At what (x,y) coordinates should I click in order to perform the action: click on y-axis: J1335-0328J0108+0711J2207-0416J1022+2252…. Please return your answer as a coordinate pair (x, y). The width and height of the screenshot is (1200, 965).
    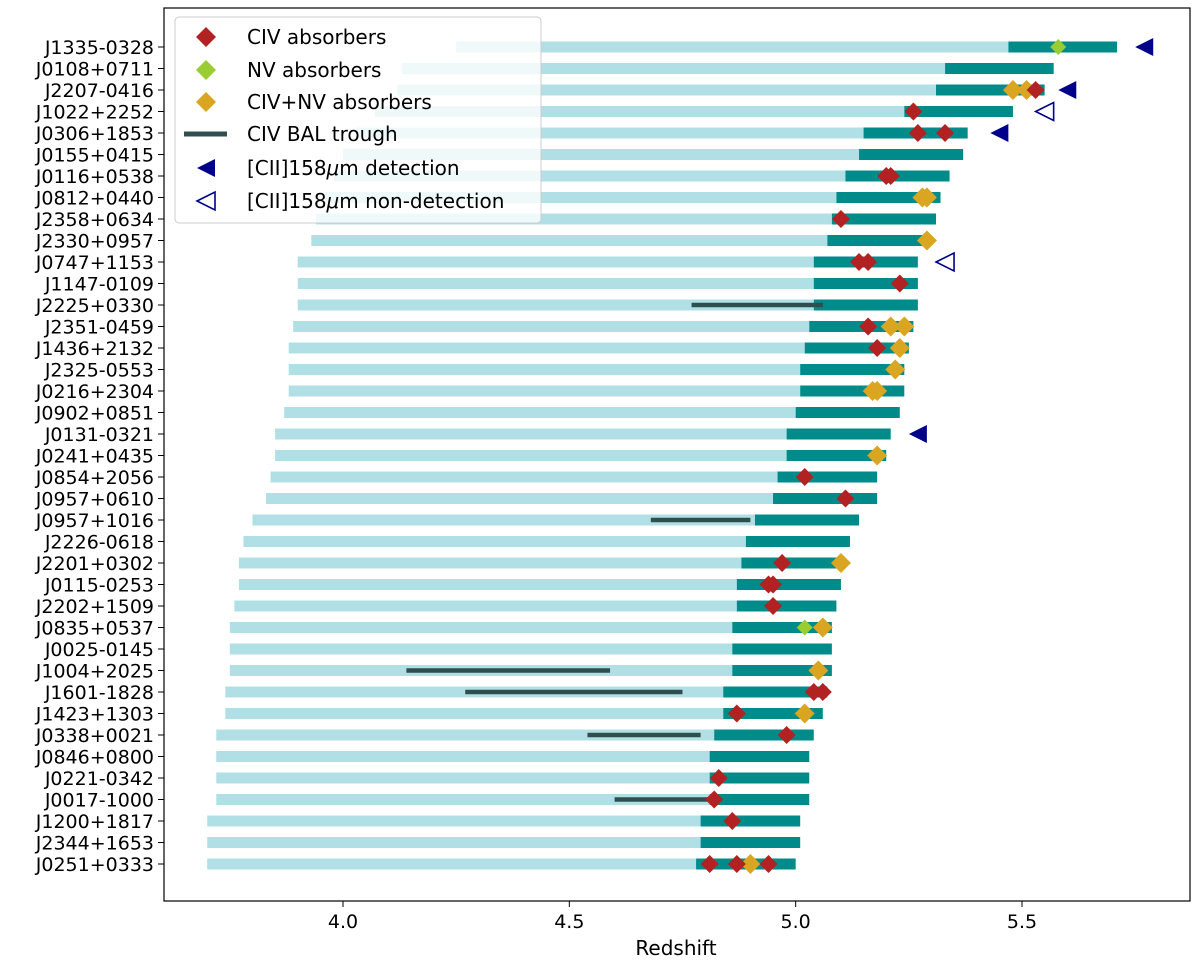
    Looking at the image, I should click on (99, 456).